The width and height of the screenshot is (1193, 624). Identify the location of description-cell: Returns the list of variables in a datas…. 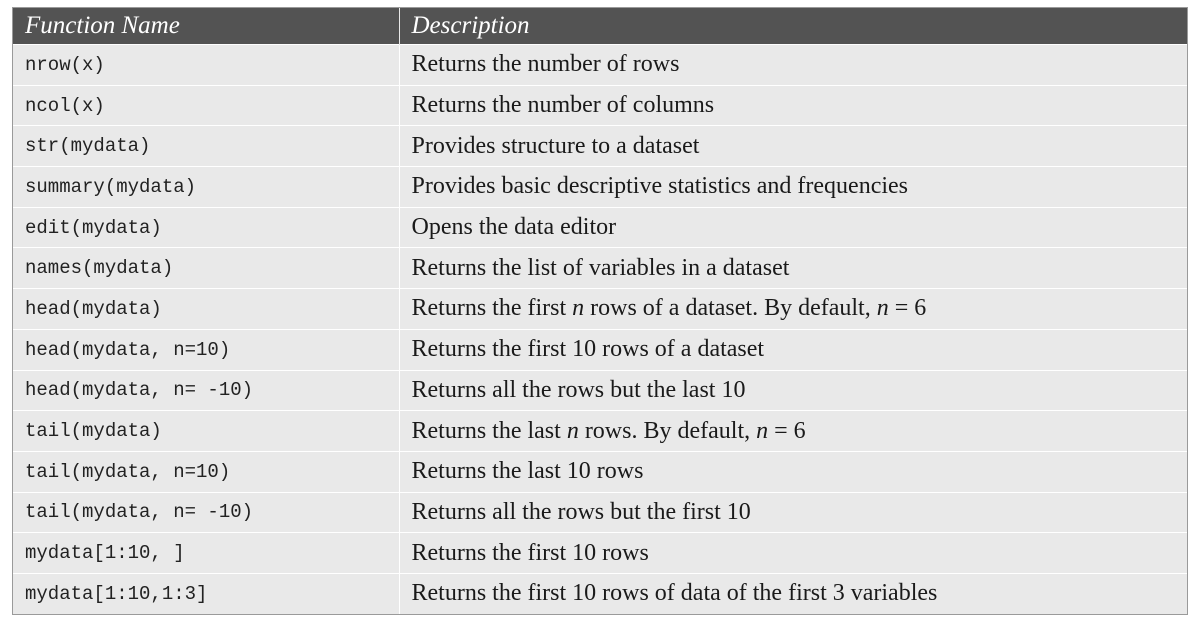
(793, 268).